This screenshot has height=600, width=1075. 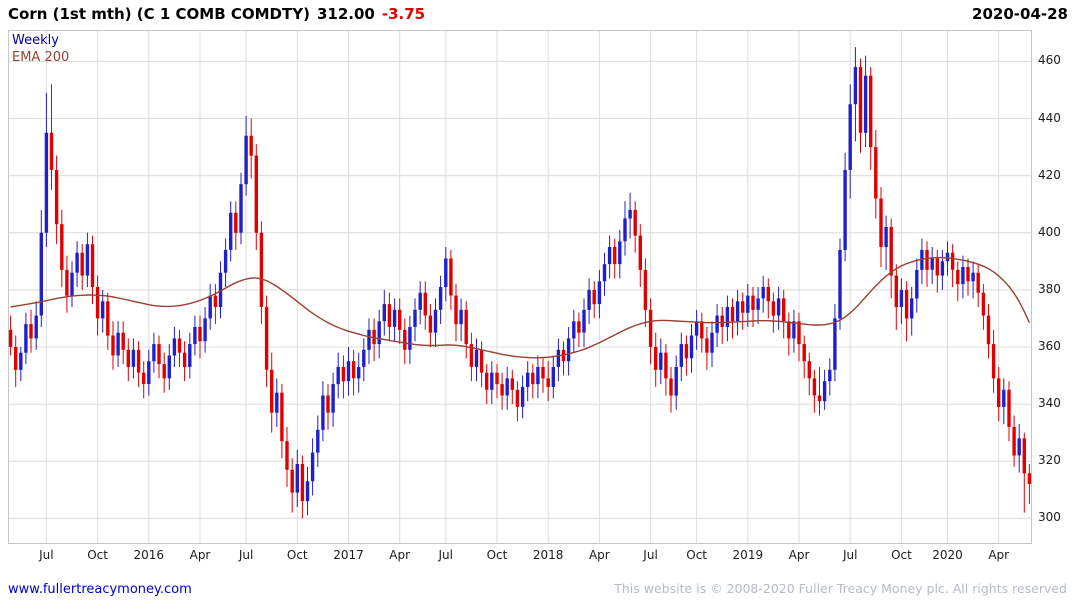 I want to click on y-axis-label: 320, so click(x=1049, y=460).